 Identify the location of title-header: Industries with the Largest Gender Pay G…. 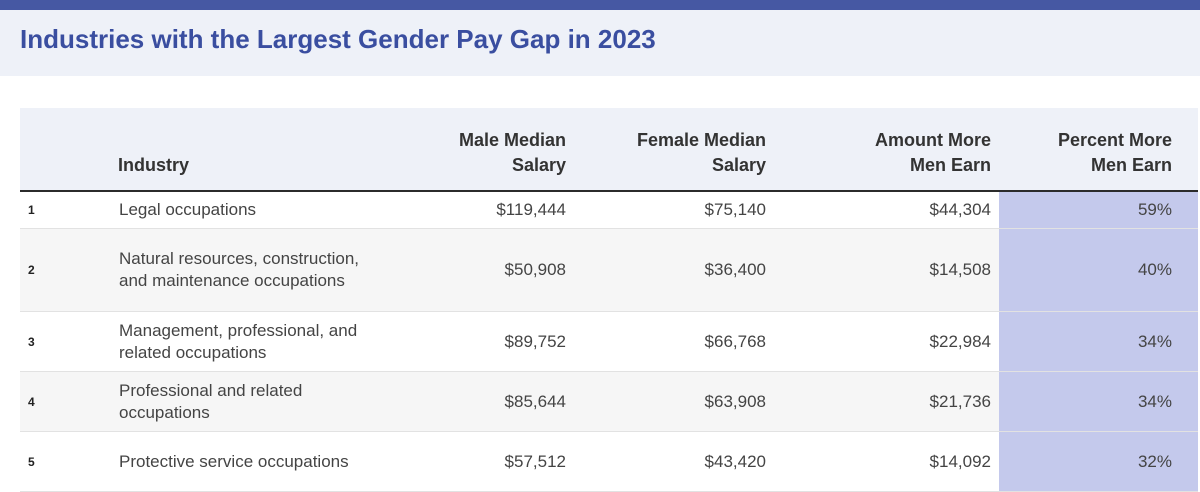
(600, 43).